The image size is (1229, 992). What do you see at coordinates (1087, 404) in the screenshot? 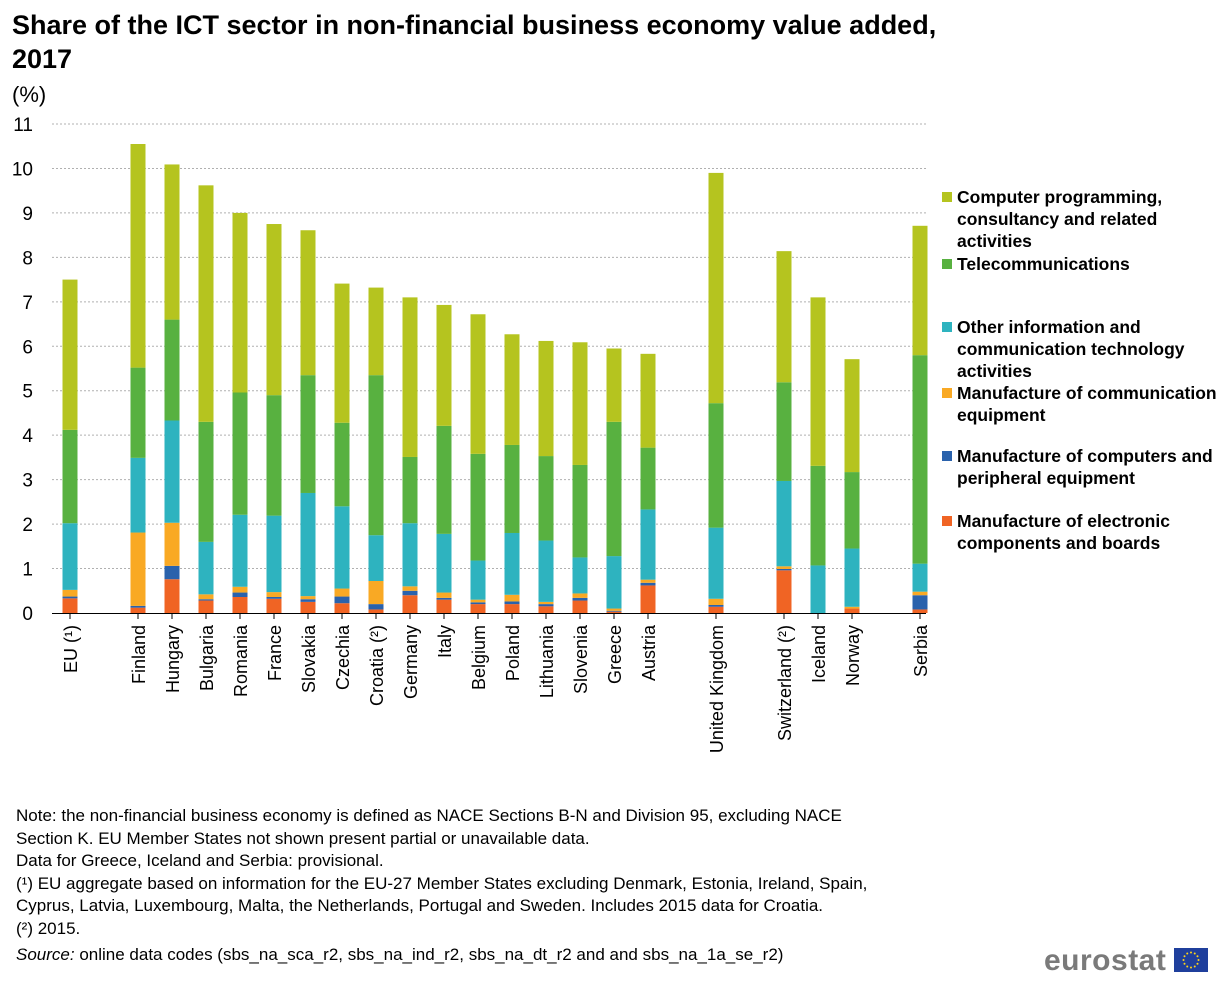
I see `legend-label: Manufacture of communication equipment` at bounding box center [1087, 404].